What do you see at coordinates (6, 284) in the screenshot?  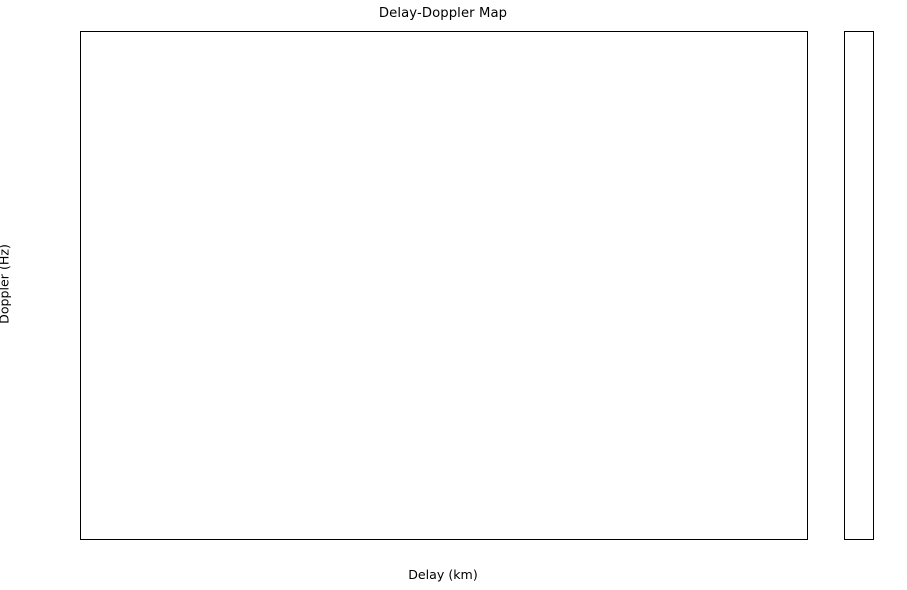 I see `y-axis-label: Doppler (Hz)` at bounding box center [6, 284].